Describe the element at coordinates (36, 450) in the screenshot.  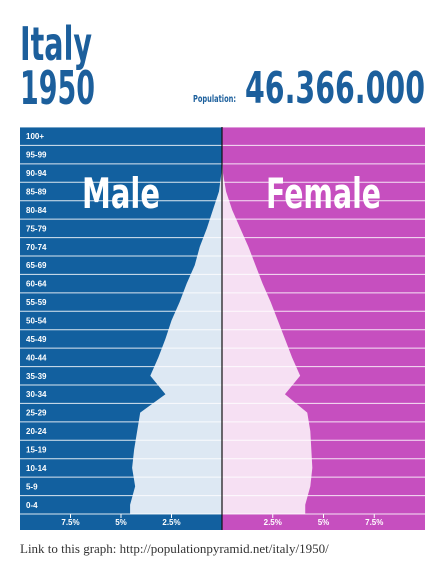
I see `age-label: 15-19` at that location.